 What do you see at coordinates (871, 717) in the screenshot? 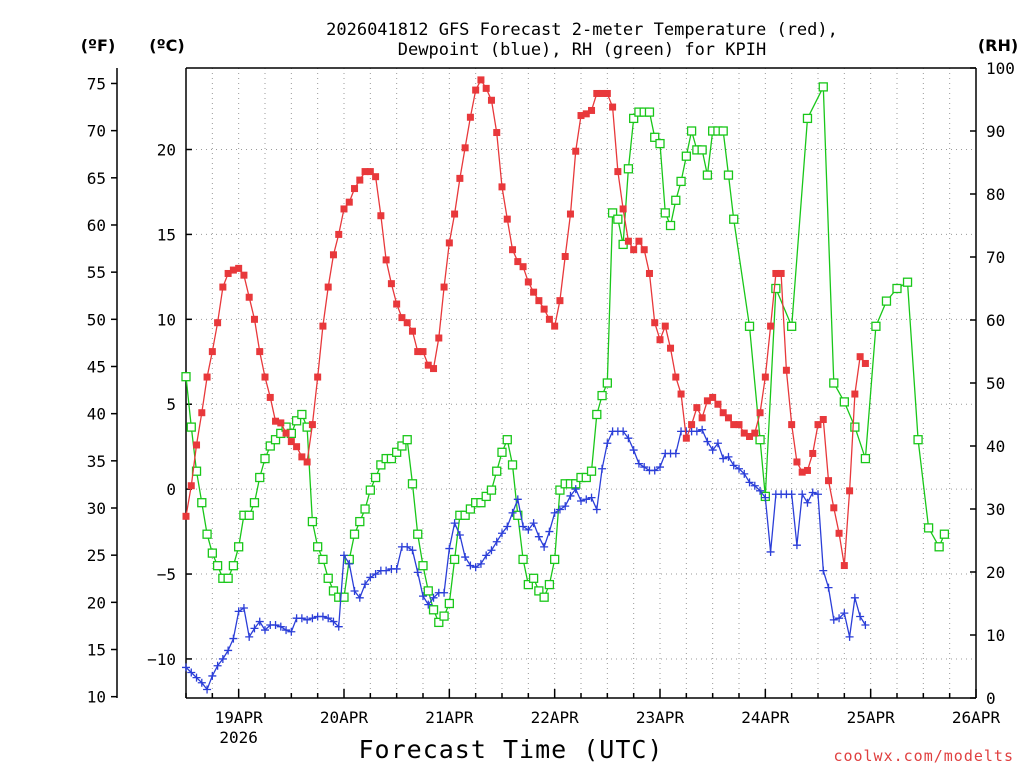
I see `time-tick-label: 25APR` at bounding box center [871, 717].